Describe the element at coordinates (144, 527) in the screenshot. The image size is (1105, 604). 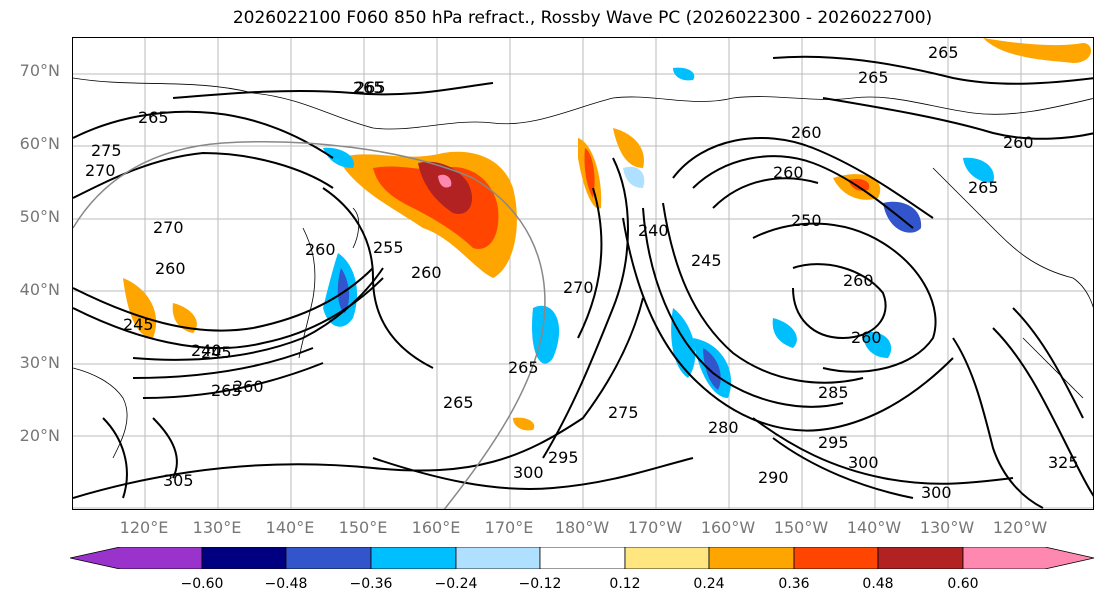
I see `lon-label: 120°E` at that location.